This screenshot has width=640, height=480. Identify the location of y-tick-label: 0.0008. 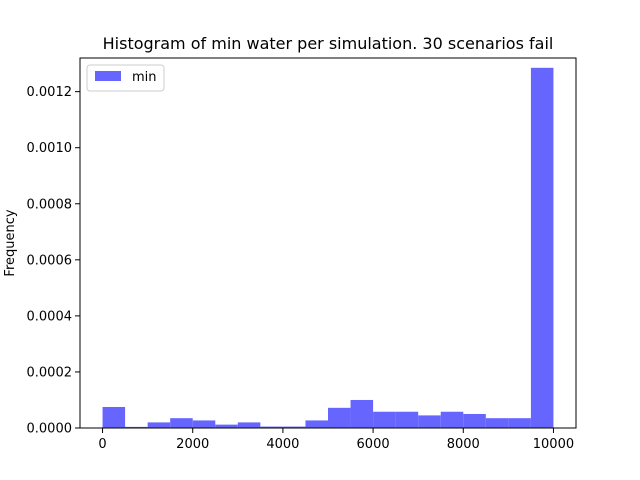
(50, 204).